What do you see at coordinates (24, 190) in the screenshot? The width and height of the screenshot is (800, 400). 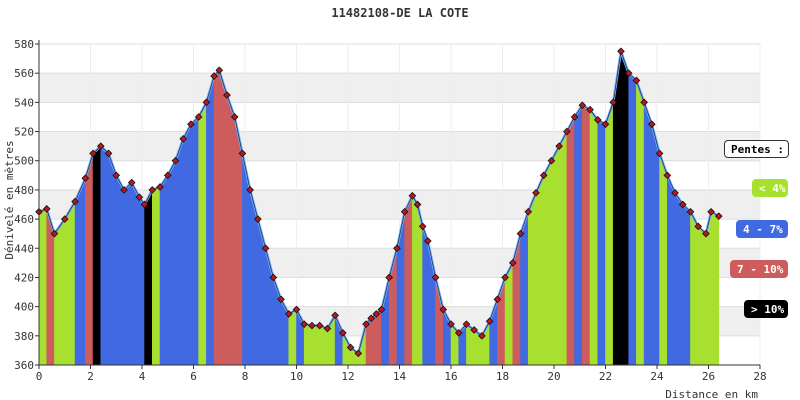 I see `y-tick-label: 480` at bounding box center [24, 190].